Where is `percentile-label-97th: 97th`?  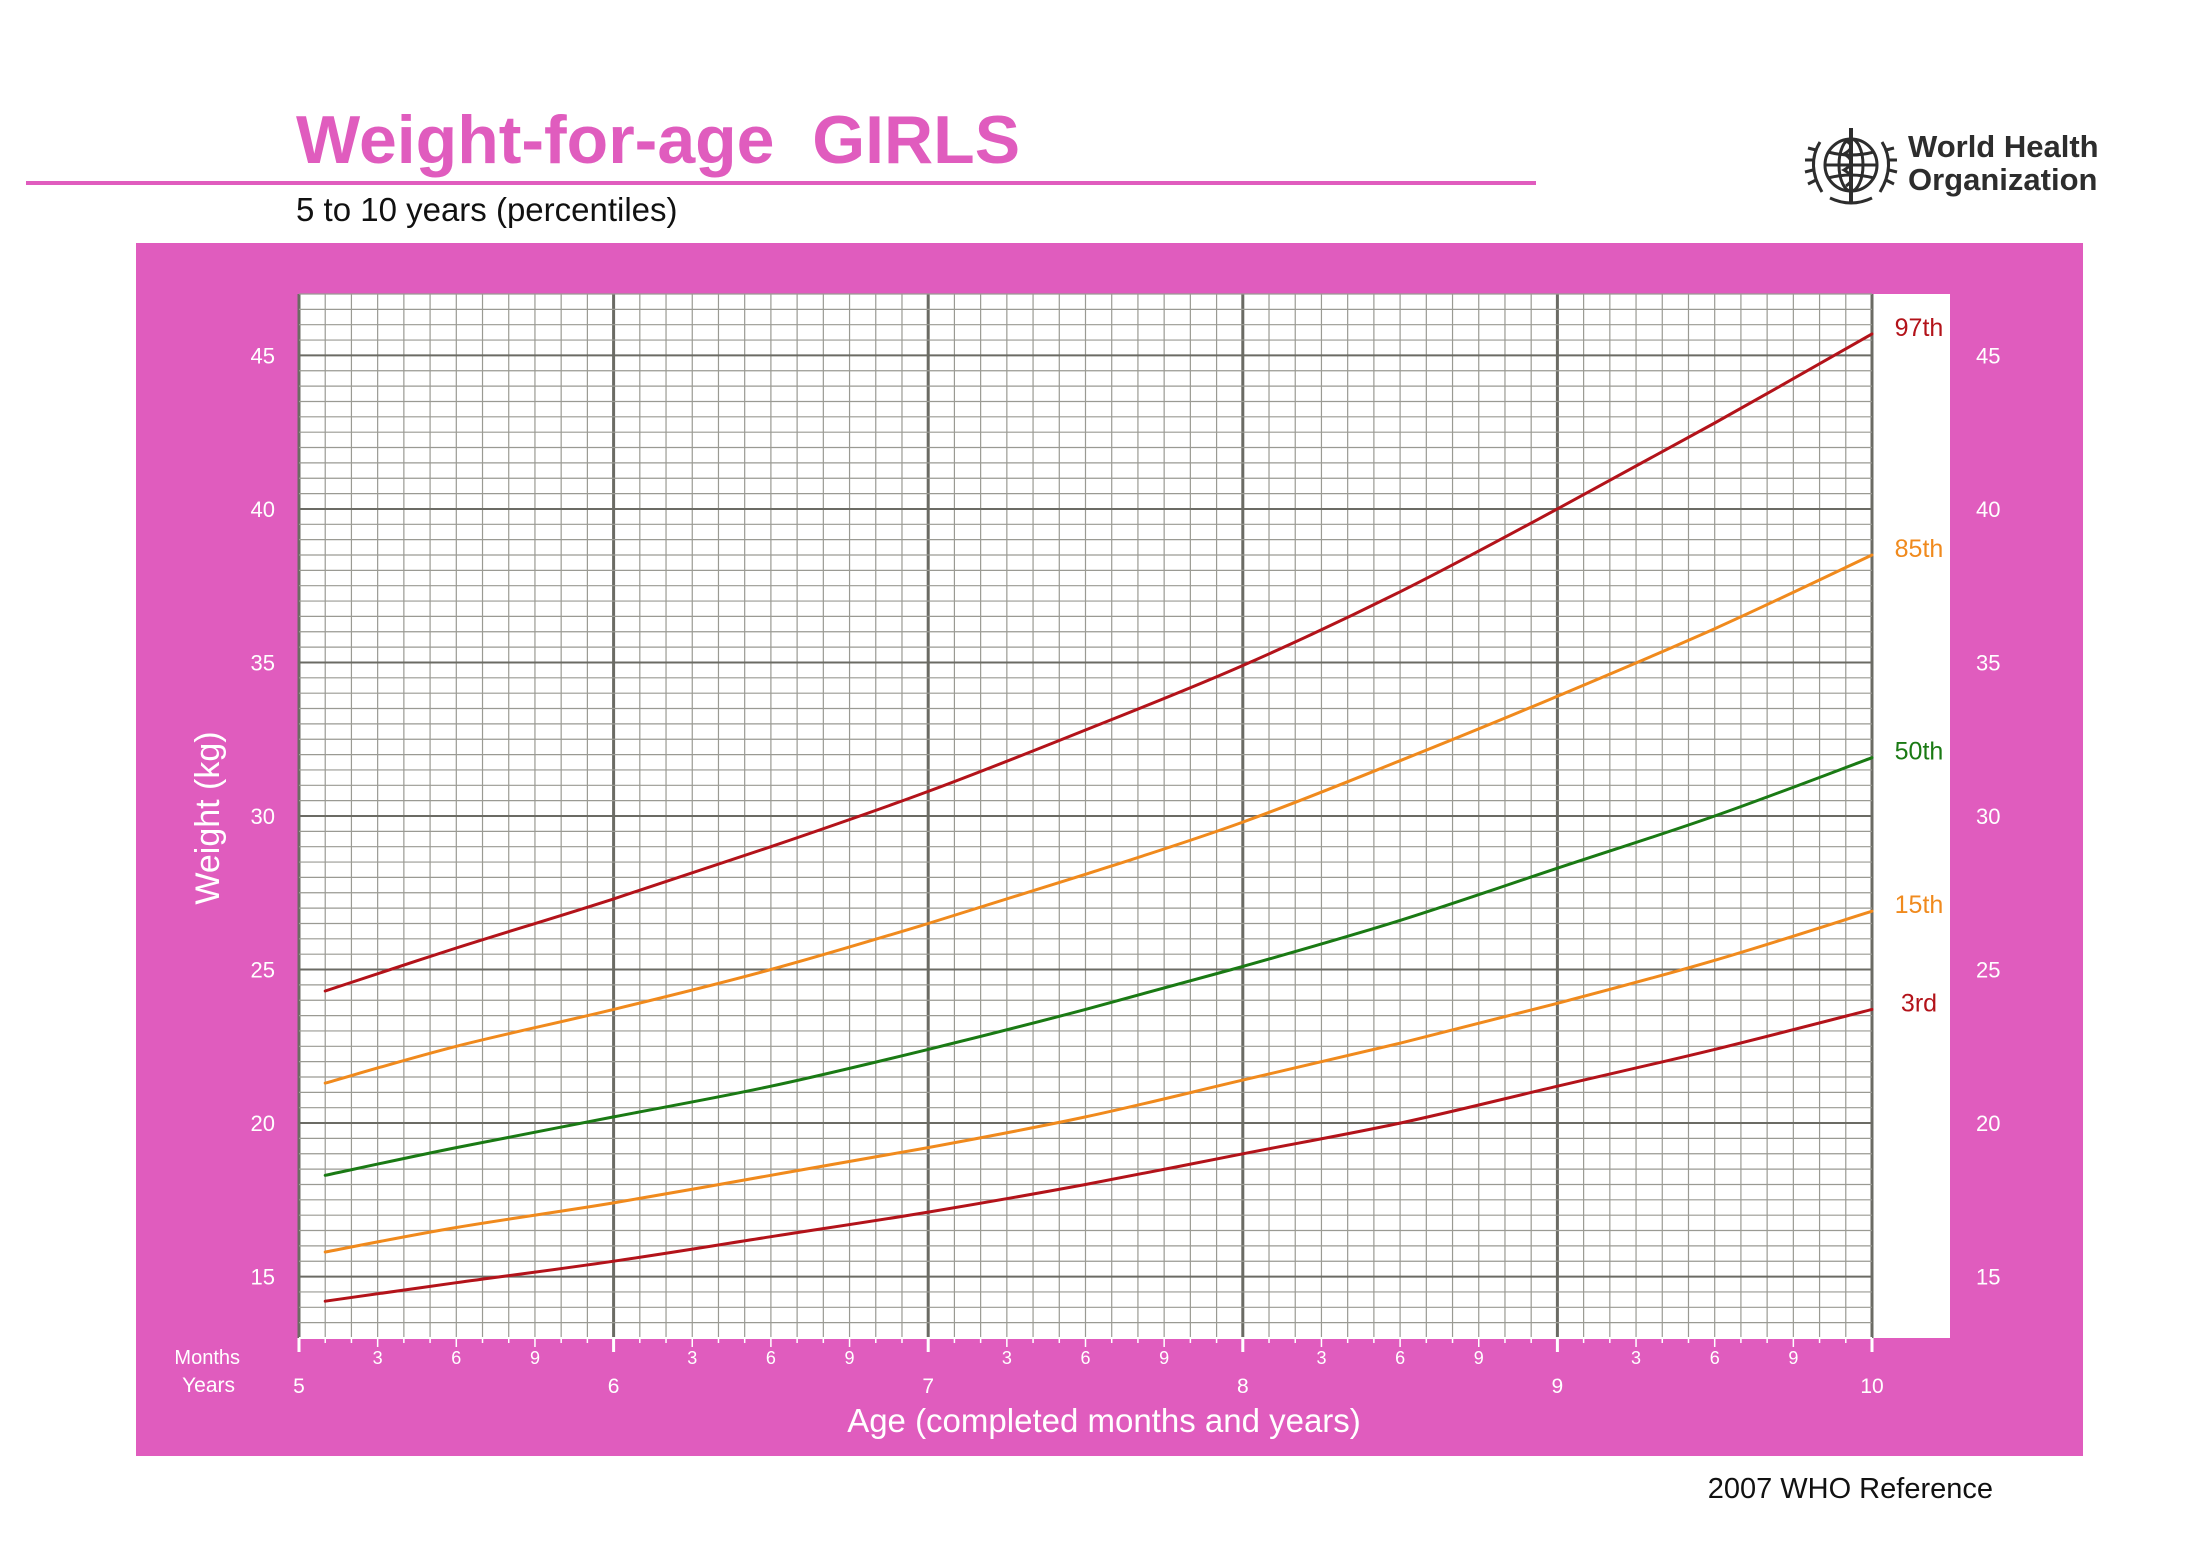
percentile-label-97th: 97th is located at coordinates (1919, 328).